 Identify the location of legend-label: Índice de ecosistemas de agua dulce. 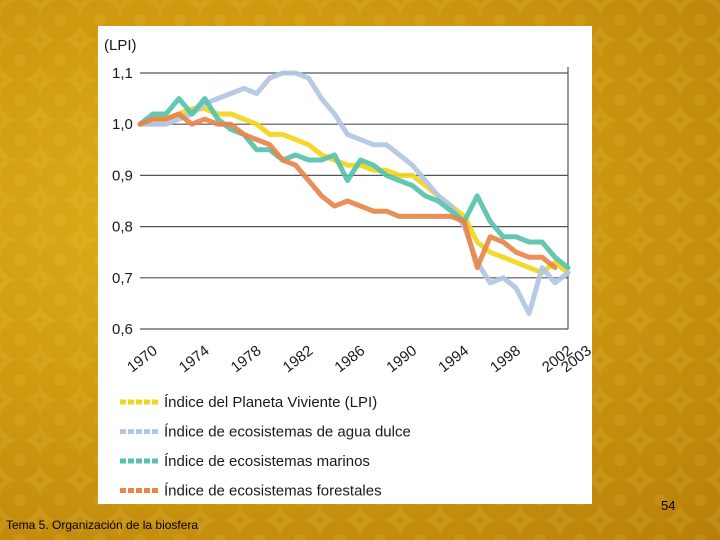
(287, 432).